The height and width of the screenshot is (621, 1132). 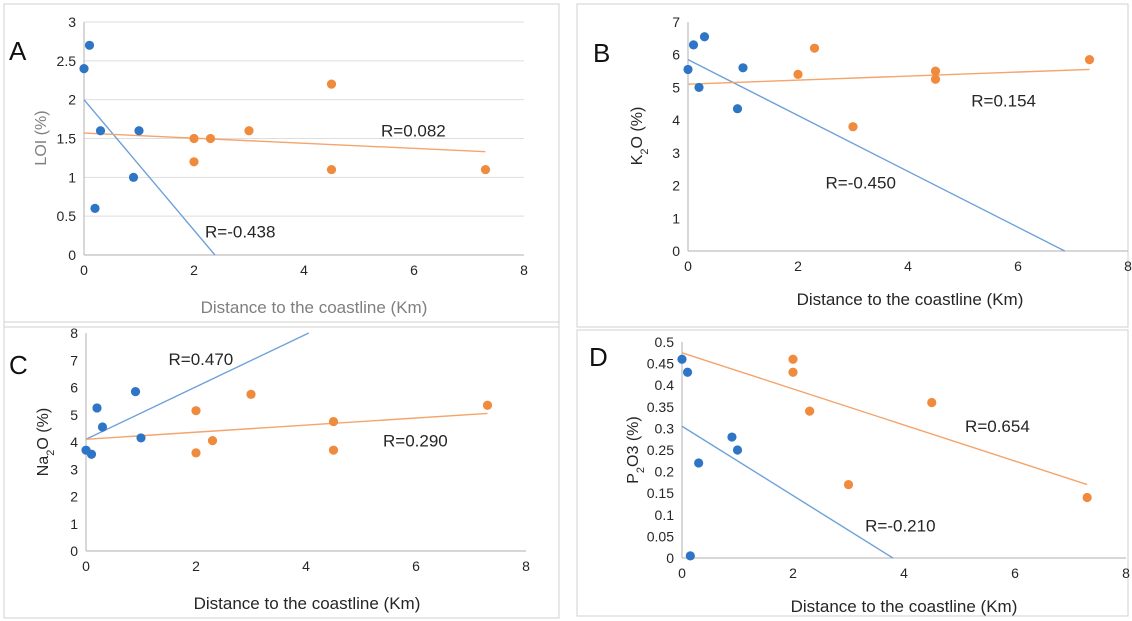 What do you see at coordinates (640, 136) in the screenshot?
I see `y-axis-label: K2O (%)` at bounding box center [640, 136].